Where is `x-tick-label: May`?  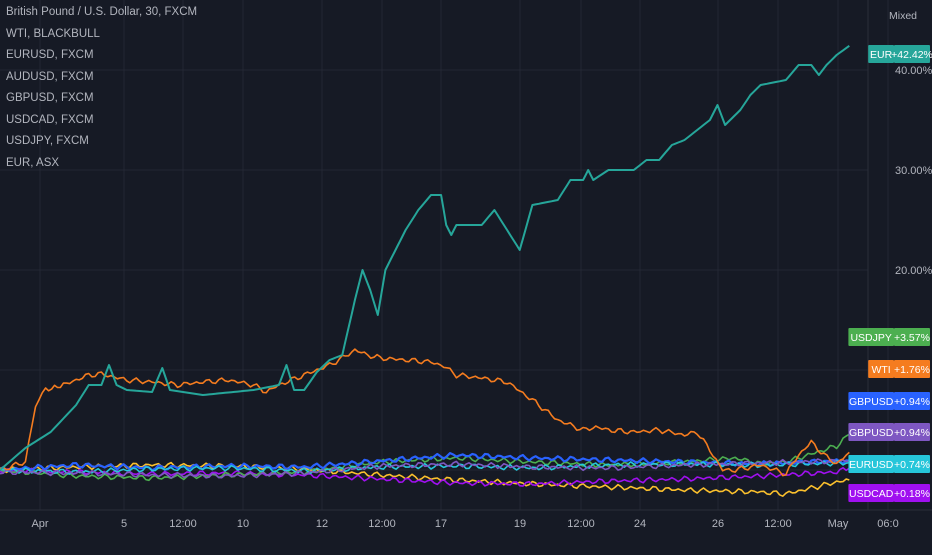
x-tick-label: May is located at coordinates (838, 524).